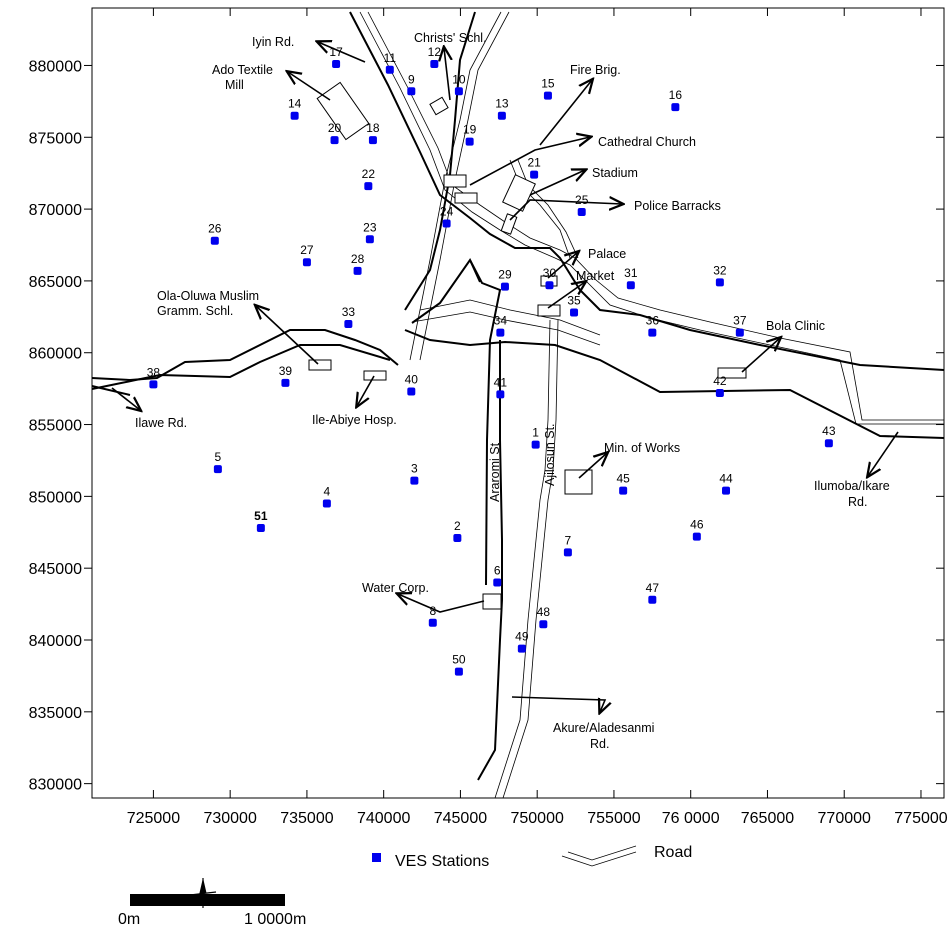 The image size is (951, 928). I want to click on building-market, so click(549, 310).